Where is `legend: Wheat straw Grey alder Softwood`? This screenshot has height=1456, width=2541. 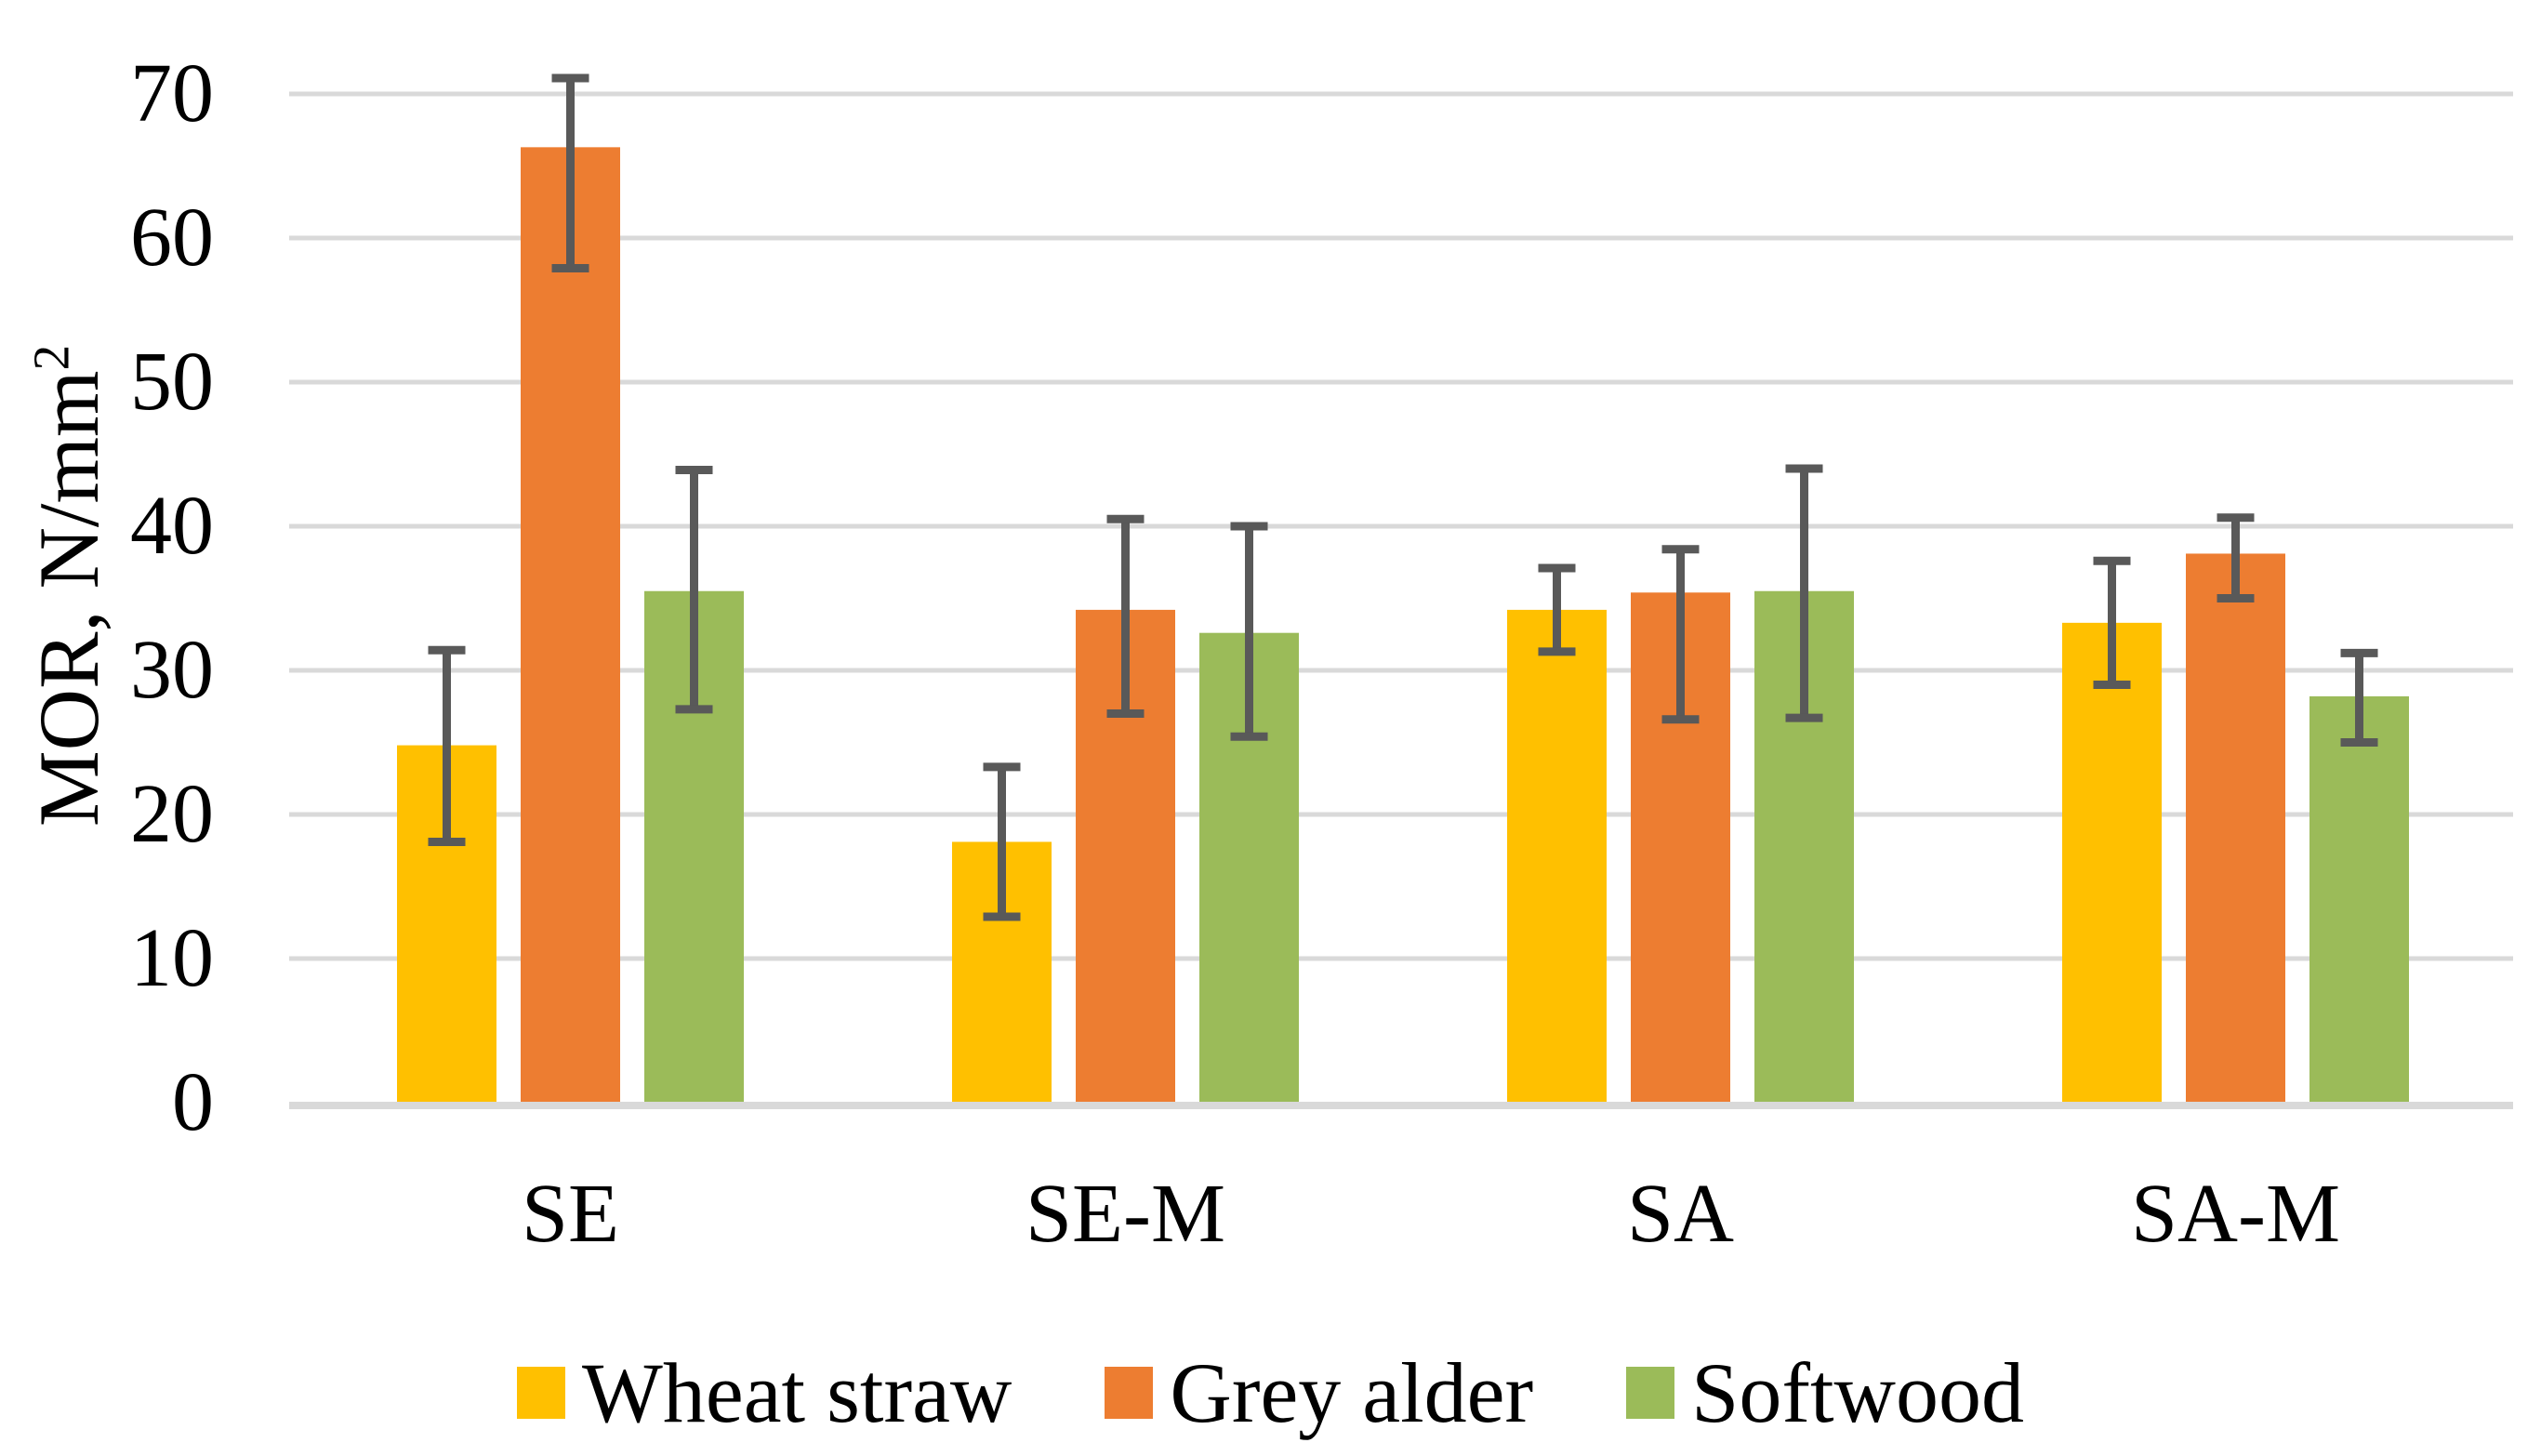
legend: Wheat straw Grey alder Softwood is located at coordinates (1270, 1392).